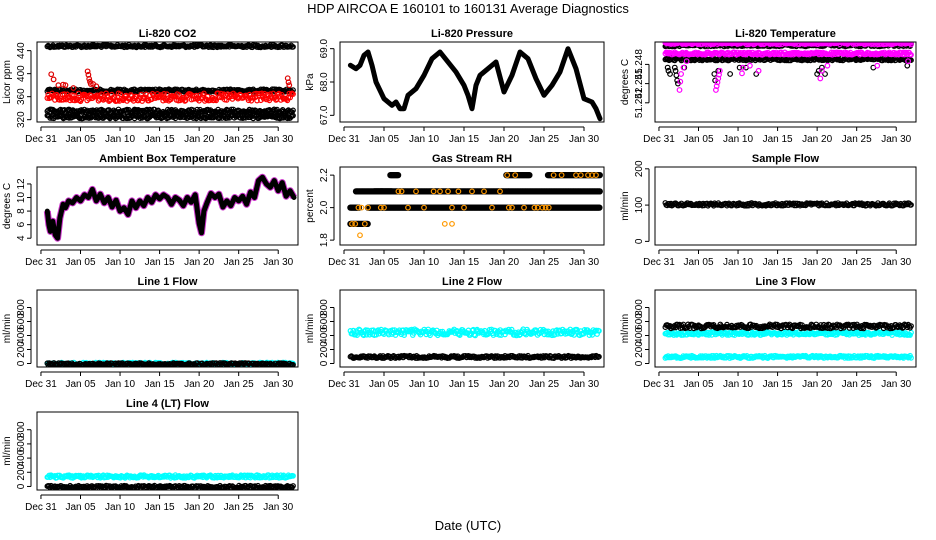  What do you see at coordinates (21, 184) in the screenshot?
I see `y-tick-label: 12` at bounding box center [21, 184].